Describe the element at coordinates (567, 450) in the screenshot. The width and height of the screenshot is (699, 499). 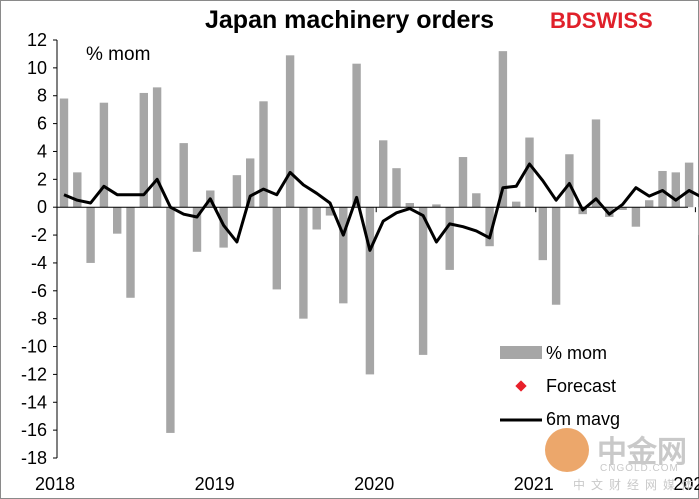
I see `watermark-logo-icon` at that location.